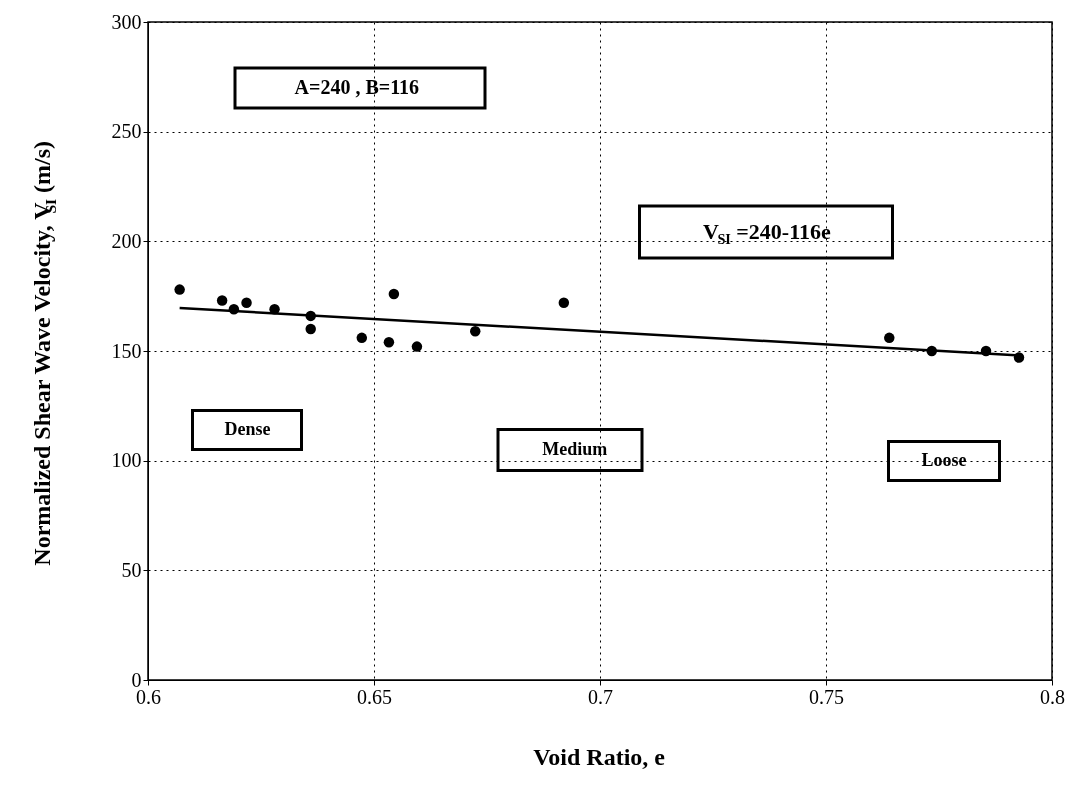 The image size is (1083, 797). What do you see at coordinates (374, 696) in the screenshot?
I see `x-tick-label: 0.65` at bounding box center [374, 696].